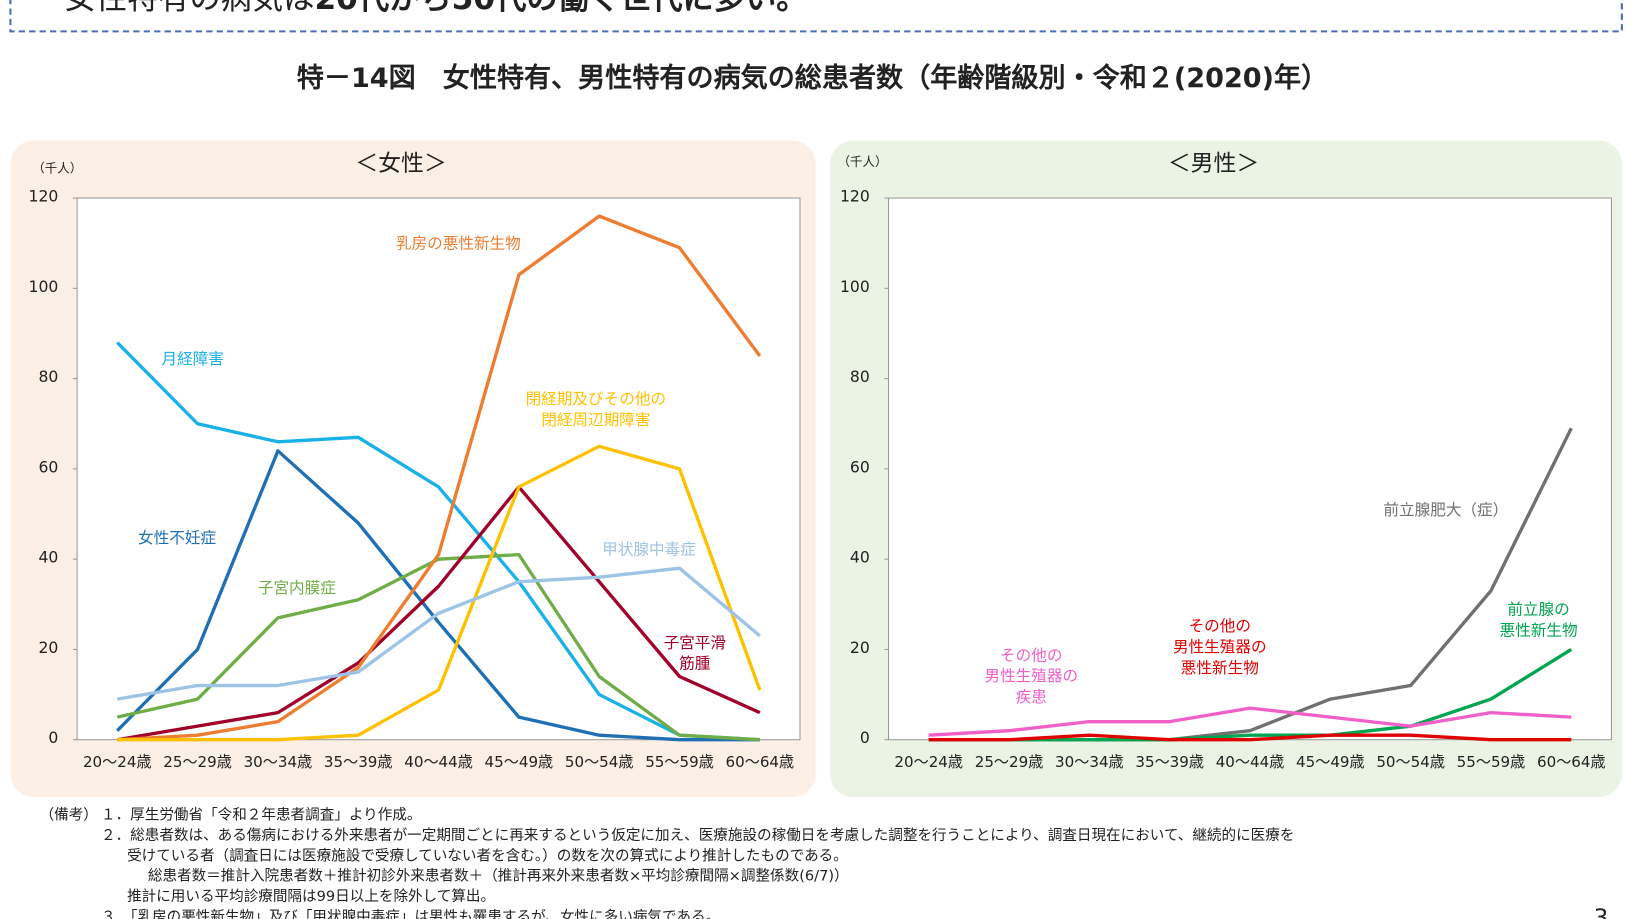 The width and height of the screenshot is (1625, 919). I want to click on notes-label: （備考）, so click(69, 815).